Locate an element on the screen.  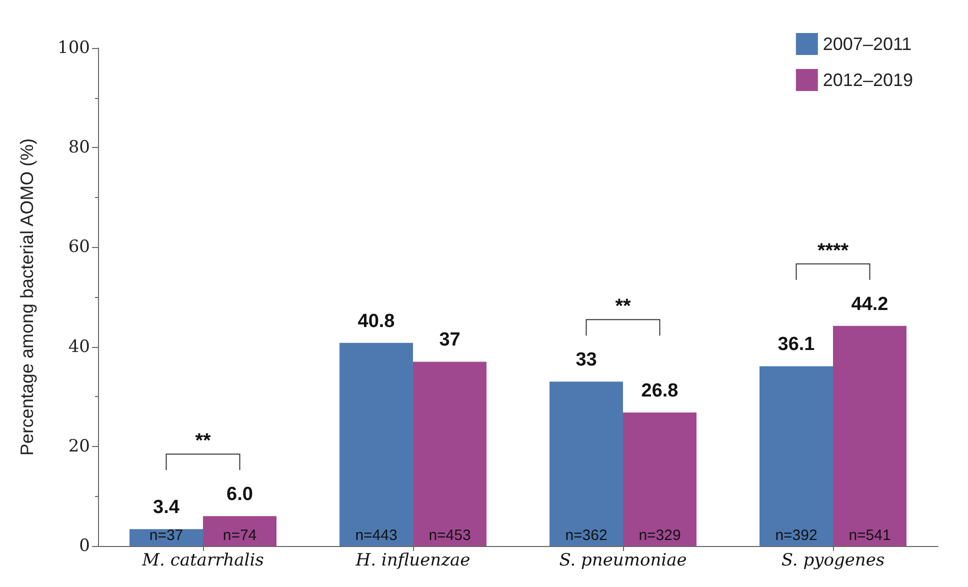
x-tick-label: S. pyogenes is located at coordinates (833, 560).